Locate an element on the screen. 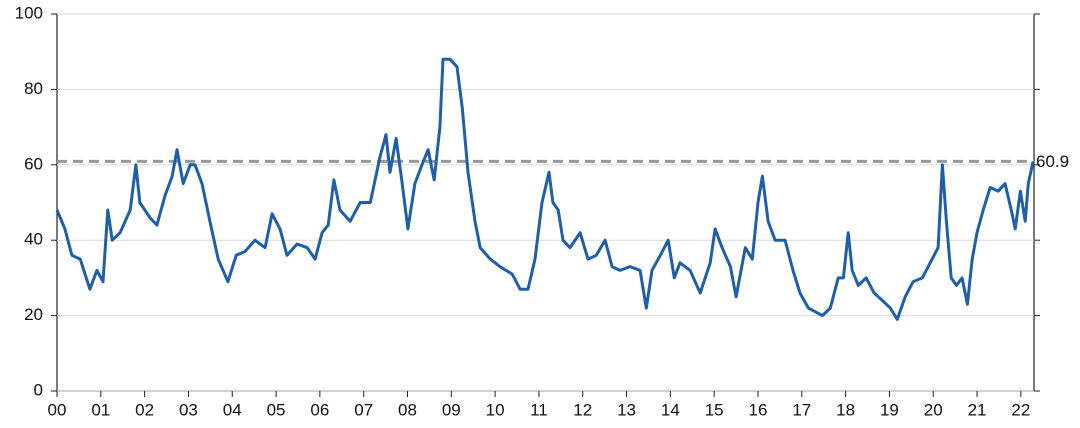 The width and height of the screenshot is (1080, 428). x-tick-label: 17 is located at coordinates (801, 409).